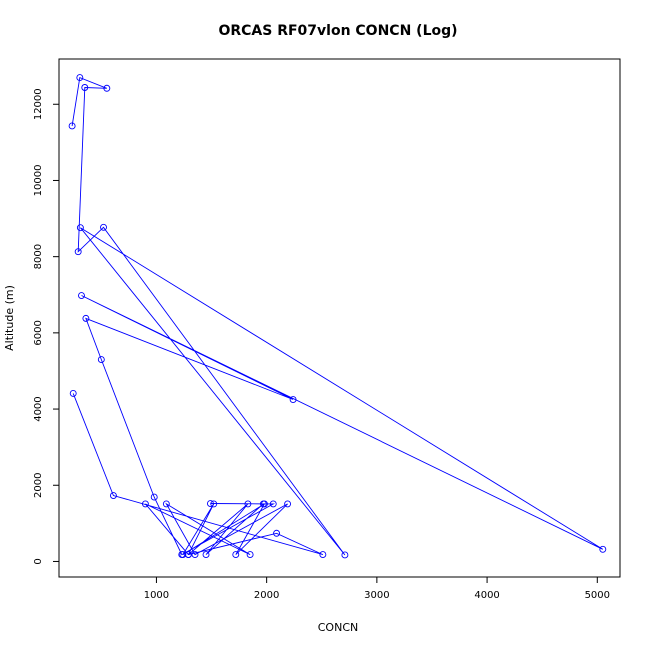 The height and width of the screenshot is (650, 650). I want to click on x-tick-label: 1000, so click(156, 595).